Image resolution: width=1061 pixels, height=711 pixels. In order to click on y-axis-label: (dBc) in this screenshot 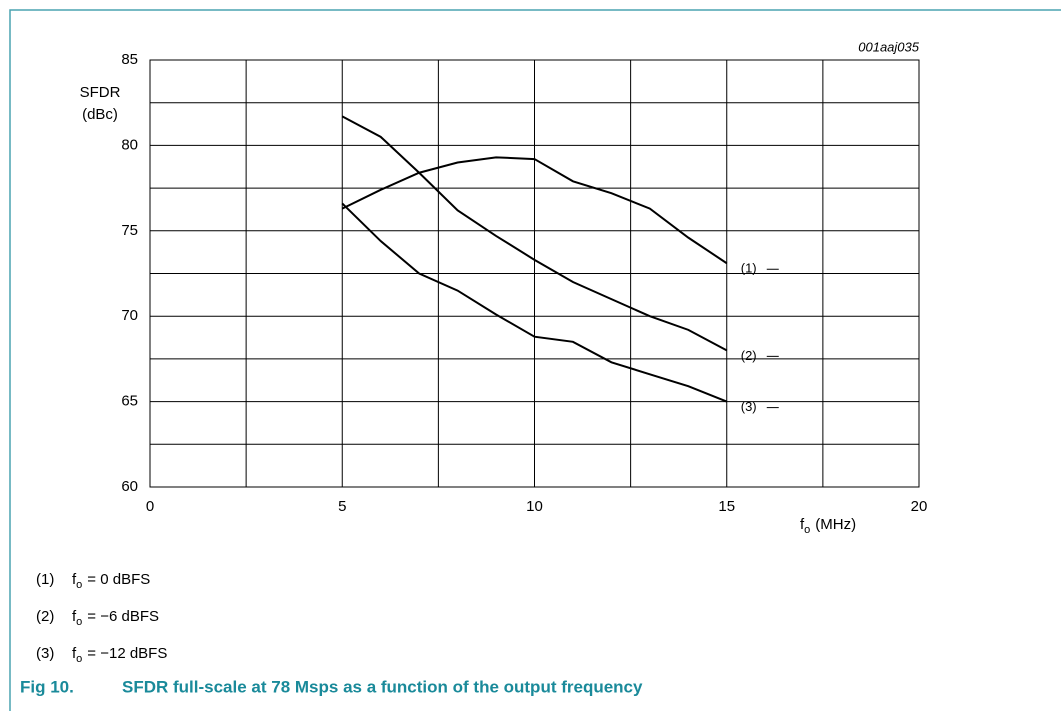, I will do `click(100, 114)`.